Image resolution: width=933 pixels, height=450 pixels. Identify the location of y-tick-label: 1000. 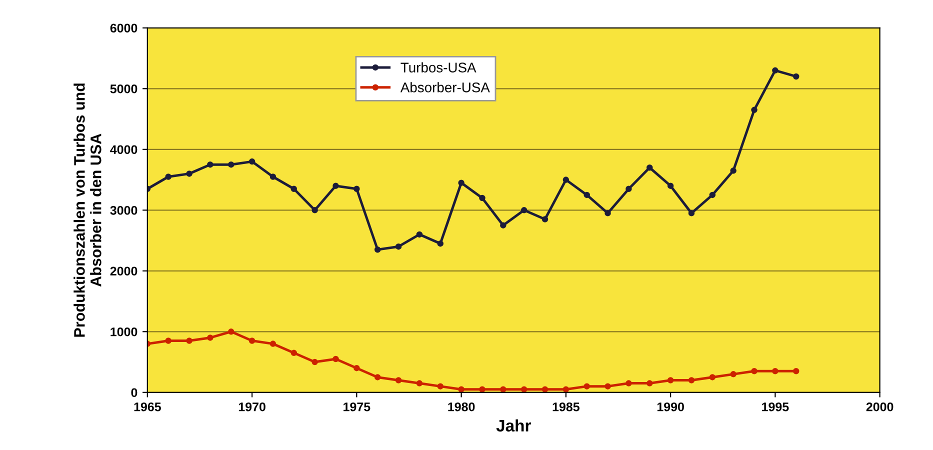
(124, 331).